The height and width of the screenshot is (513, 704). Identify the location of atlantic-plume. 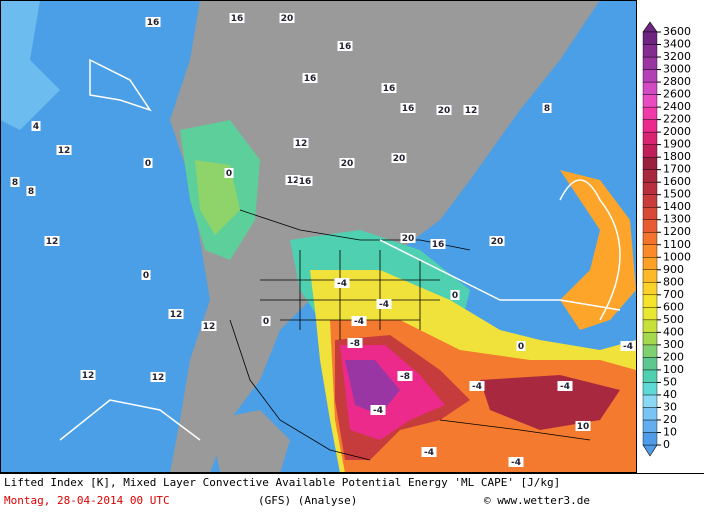
(598, 250).